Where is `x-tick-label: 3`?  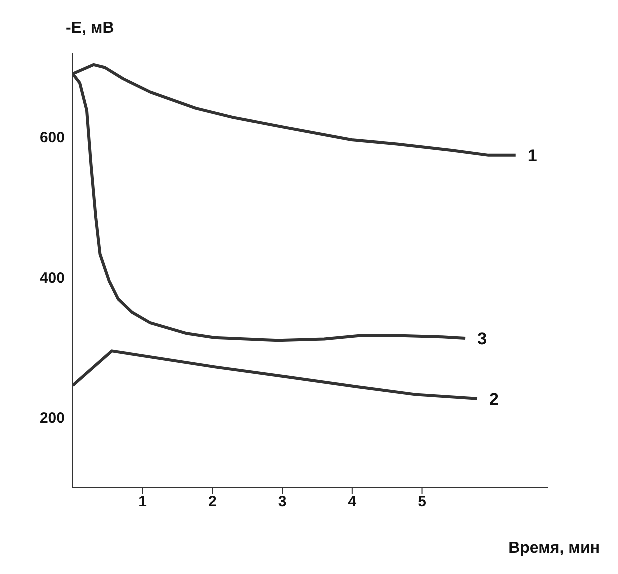
x-tick-label: 3 is located at coordinates (282, 502).